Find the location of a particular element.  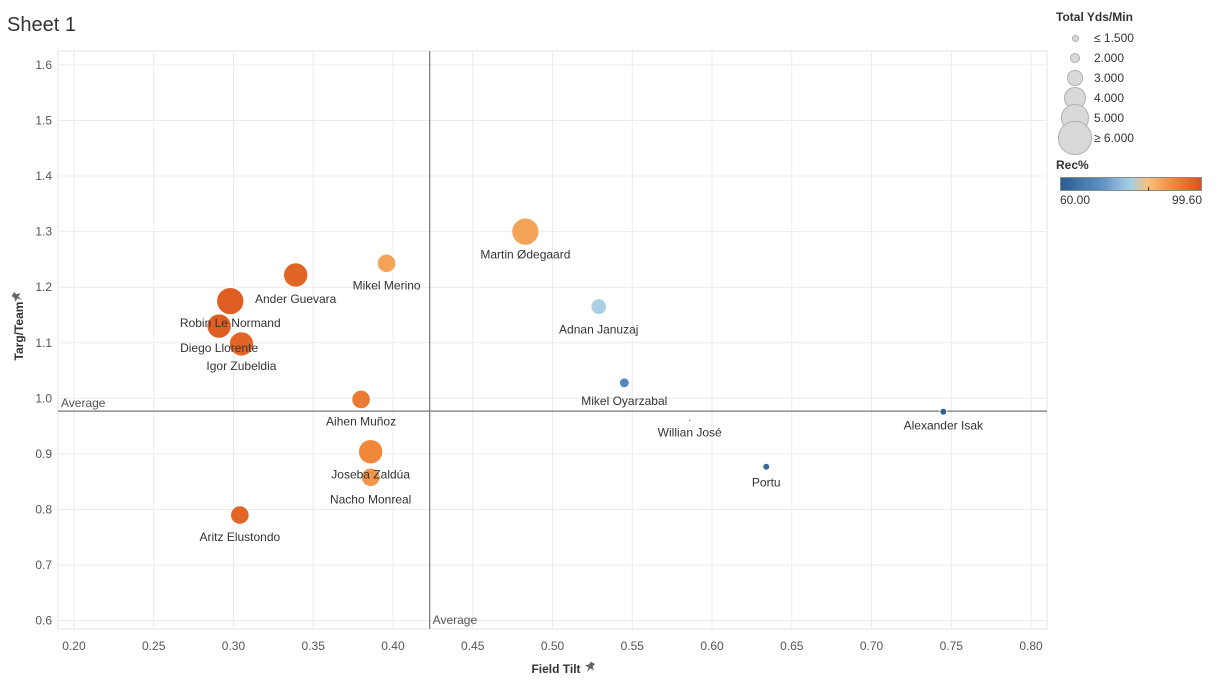

point-label: Joseba Zaldúa is located at coordinates (370, 475).